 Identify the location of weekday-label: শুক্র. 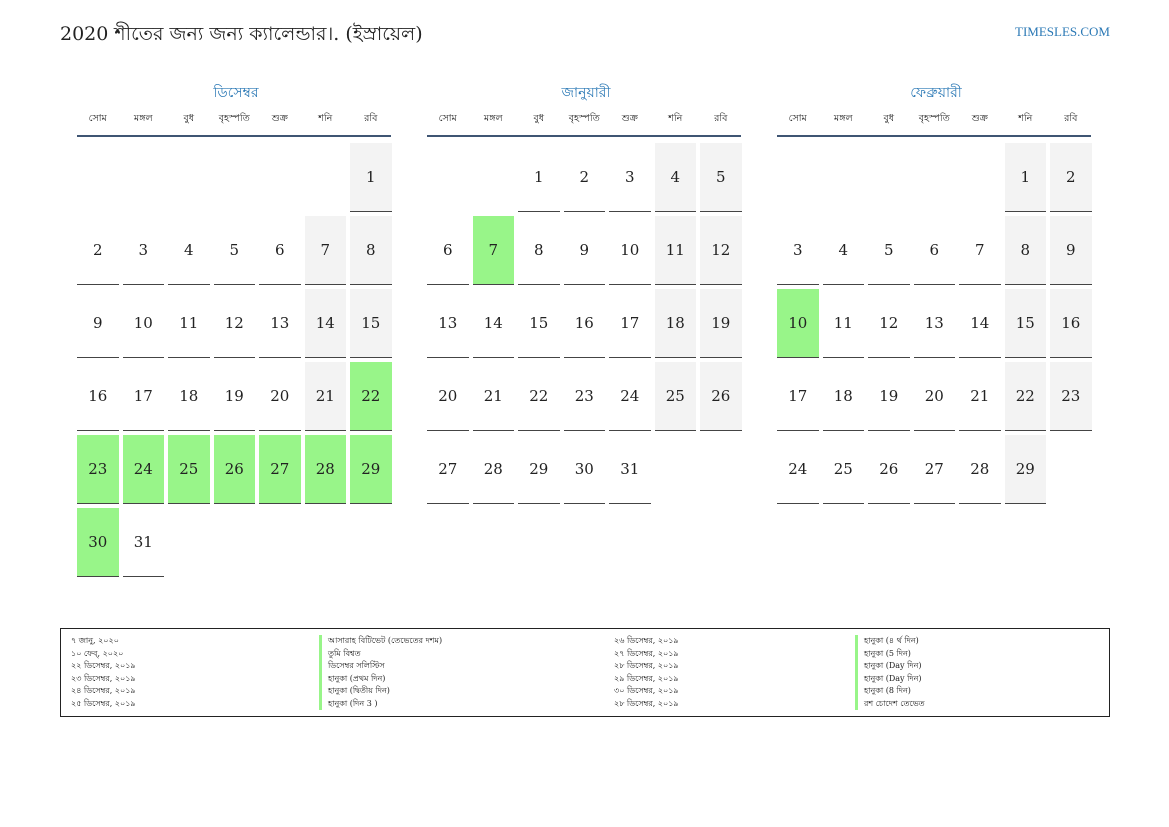
(629, 118).